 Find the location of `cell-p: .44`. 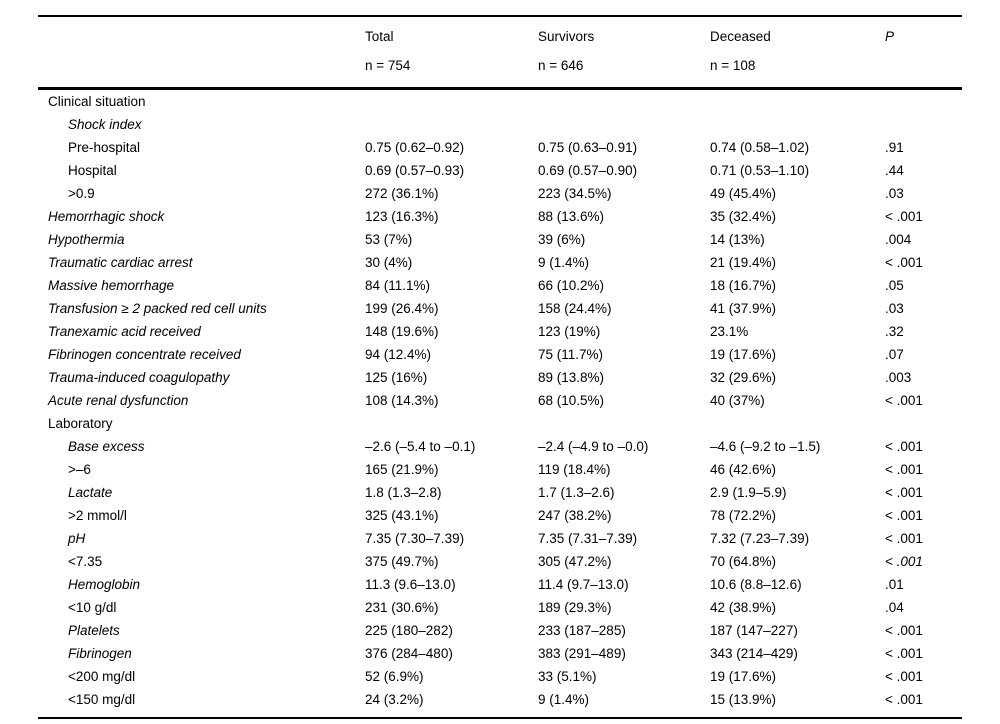

cell-p: .44 is located at coordinates (894, 170).